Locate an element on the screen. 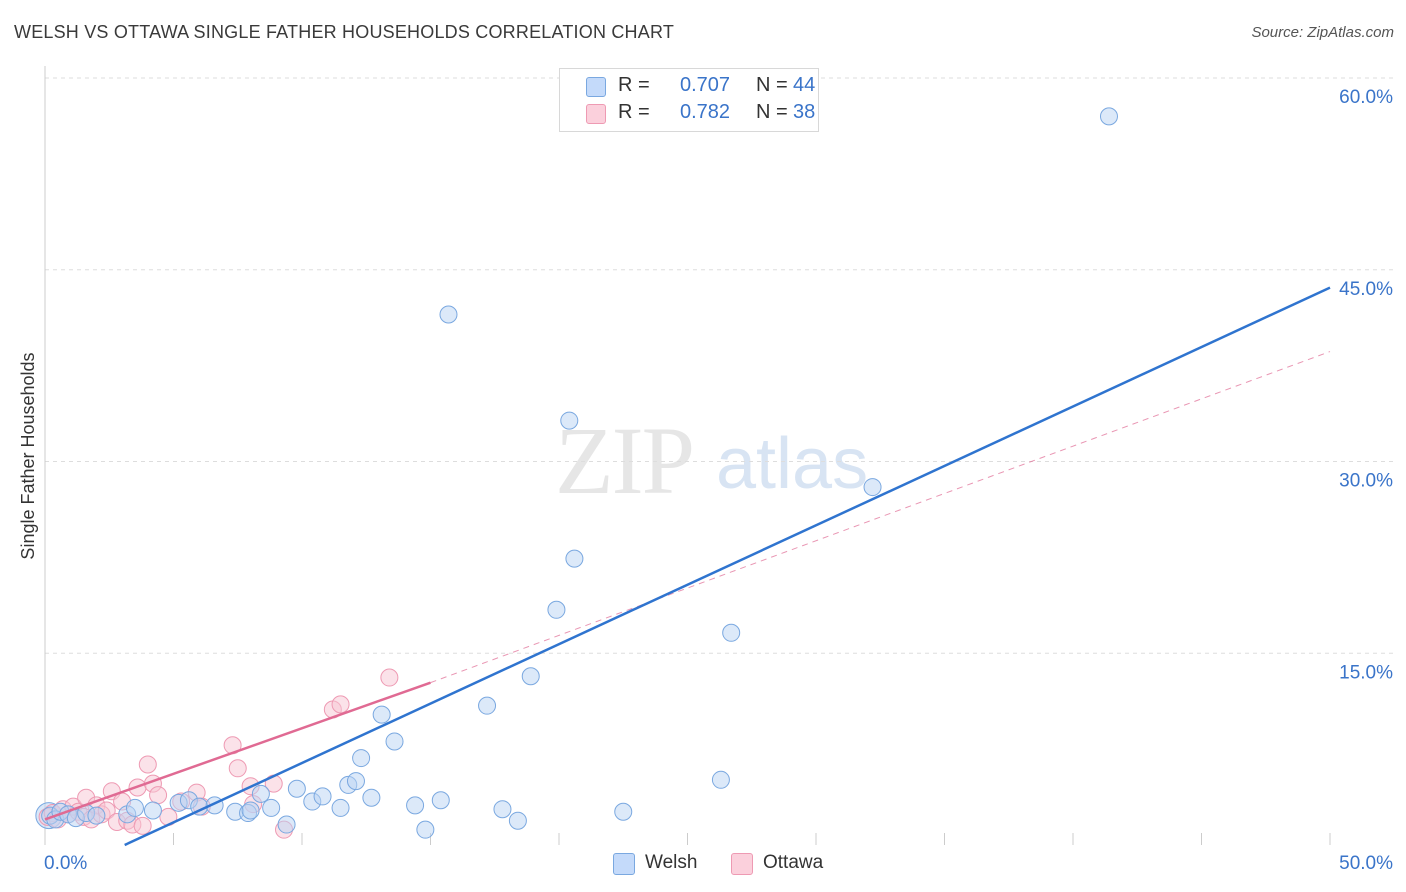  legend-r-value: 0.782 is located at coordinates (705, 112).